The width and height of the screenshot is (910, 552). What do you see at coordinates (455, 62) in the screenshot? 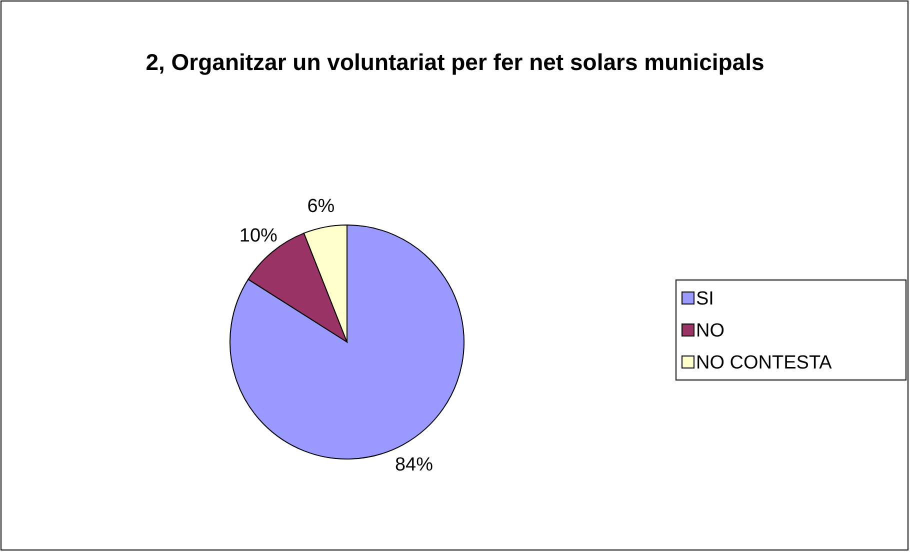
I see `chart-title: 2, Organitzar un voluntariat per fer net solars municipals` at bounding box center [455, 62].